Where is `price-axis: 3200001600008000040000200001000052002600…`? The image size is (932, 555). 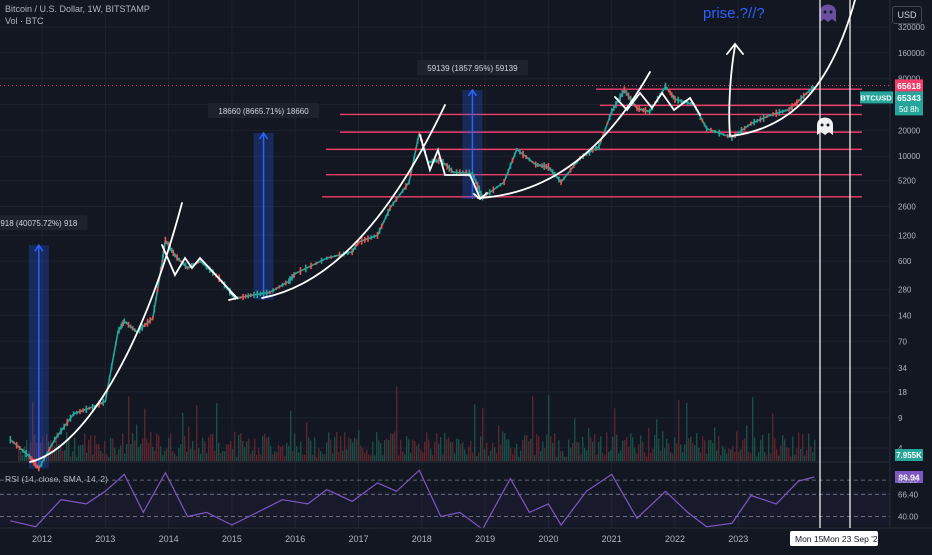
price-axis: 3200001600008000040000200001000052002600… is located at coordinates (896, 264).